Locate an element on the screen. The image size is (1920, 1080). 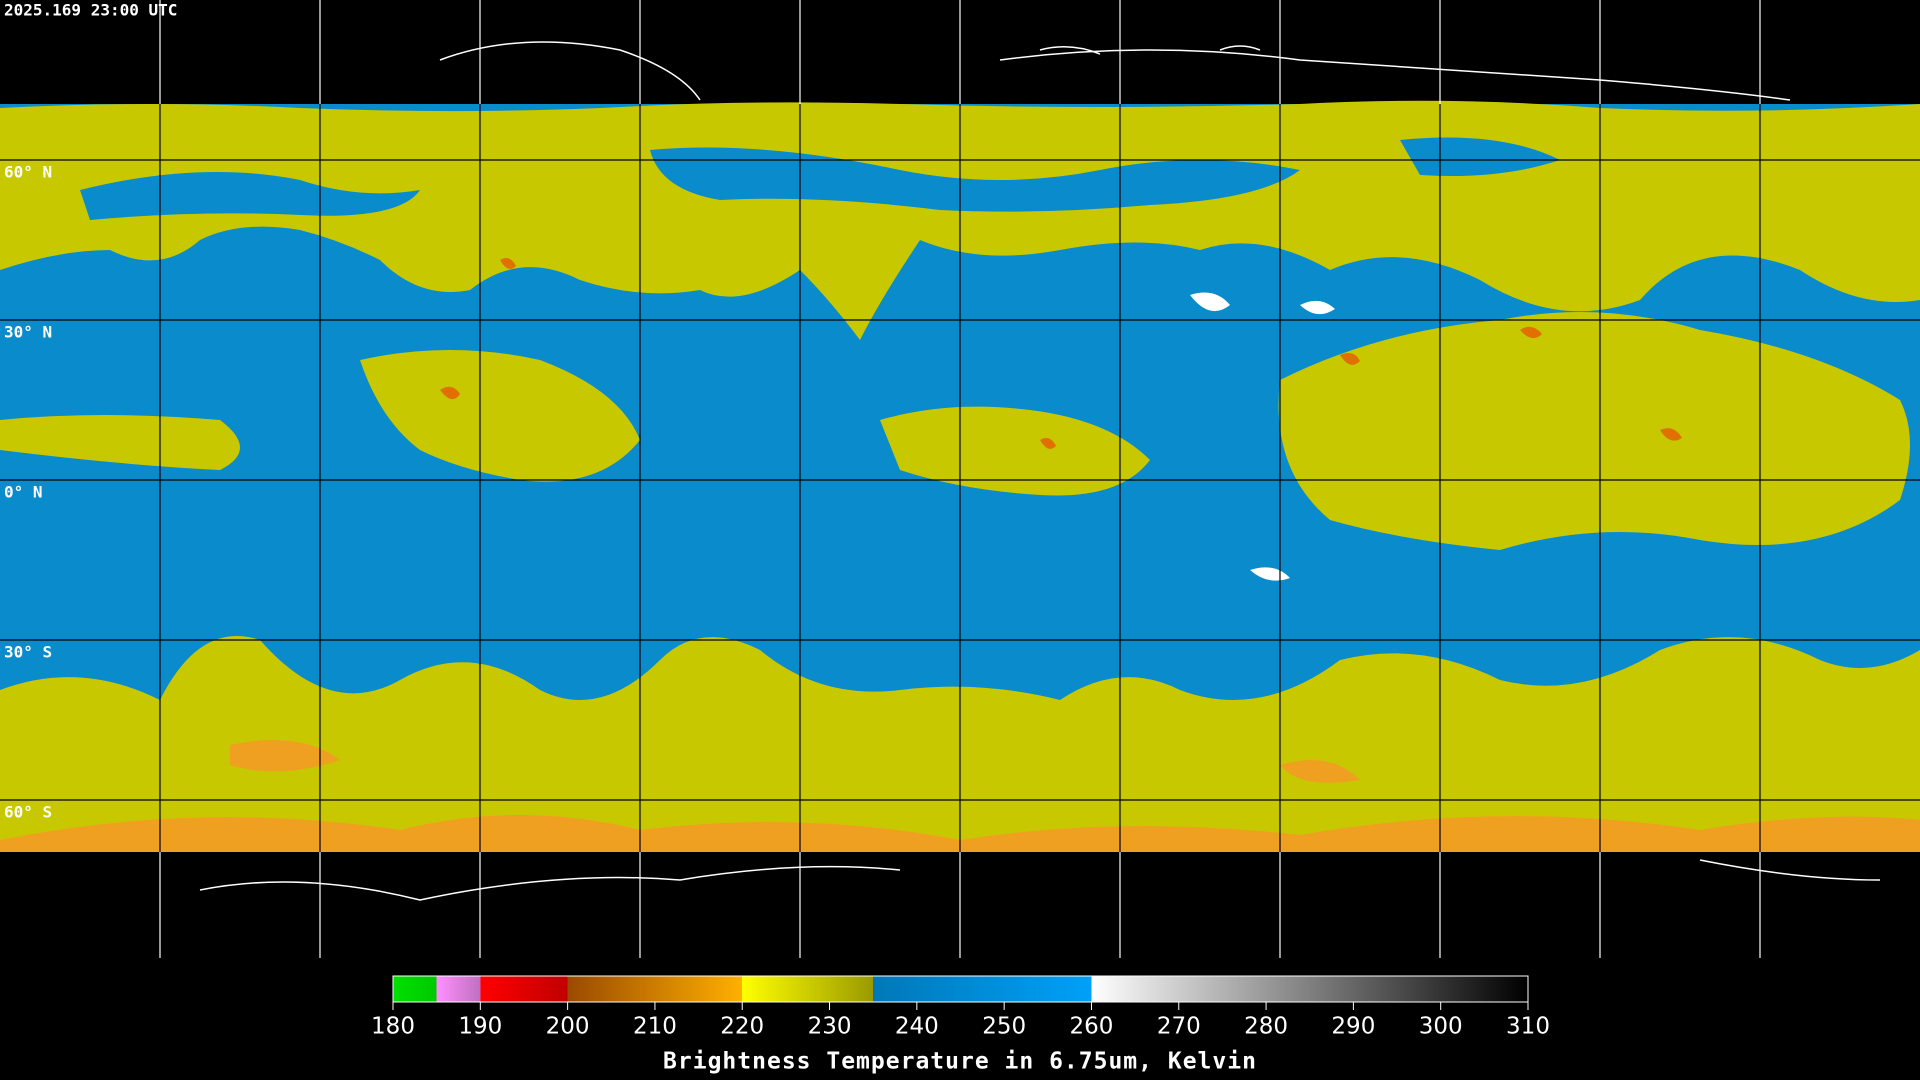
colorbar-tick-label: 270 is located at coordinates (1179, 1027).